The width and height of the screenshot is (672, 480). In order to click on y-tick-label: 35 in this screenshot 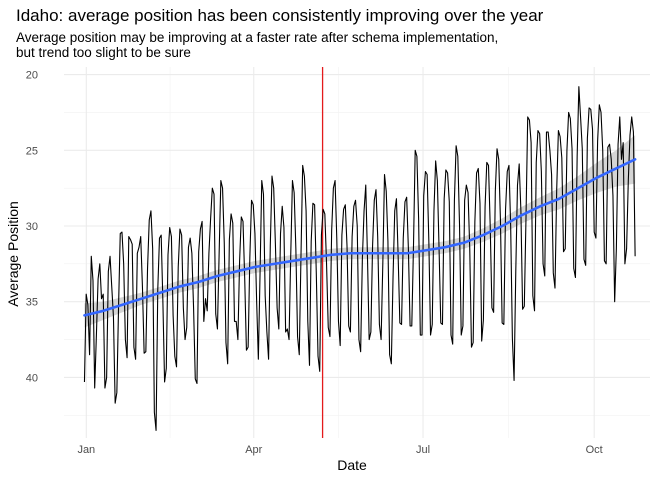, I will do `click(32, 303)`.